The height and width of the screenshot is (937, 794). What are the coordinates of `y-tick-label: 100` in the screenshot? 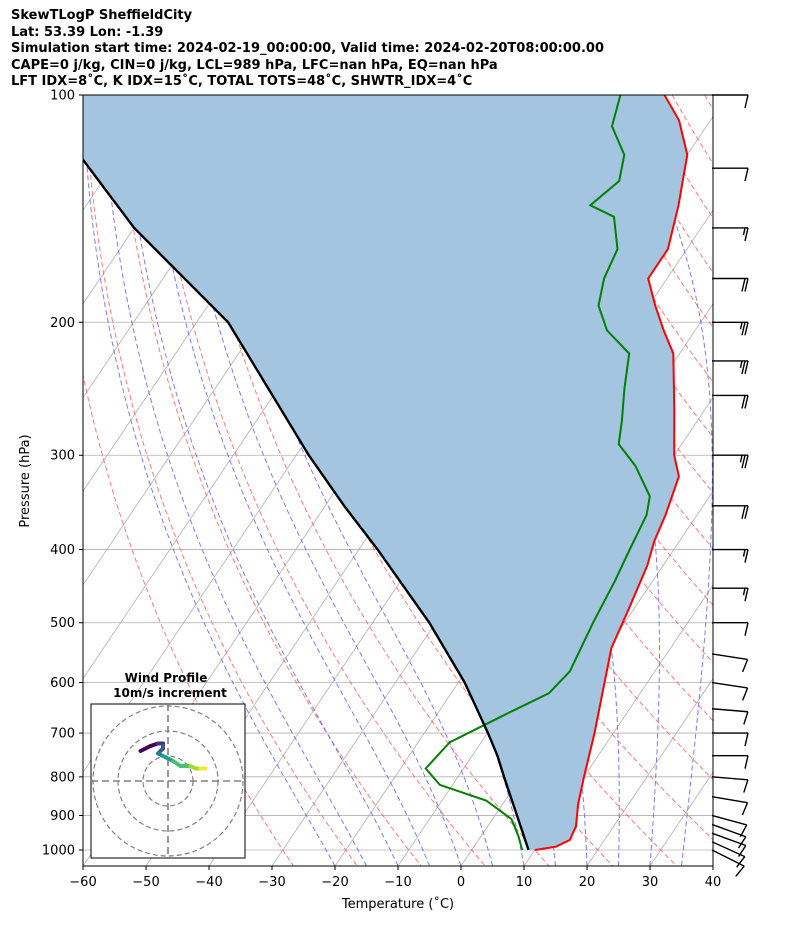 It's located at (62, 96).